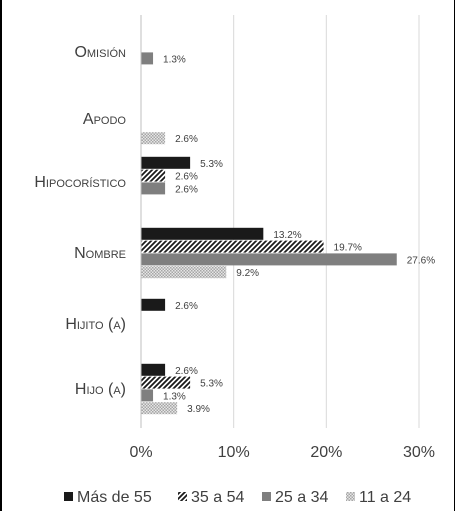  What do you see at coordinates (385, 497) in the screenshot?
I see `legend-label: 11 a 24` at bounding box center [385, 497].